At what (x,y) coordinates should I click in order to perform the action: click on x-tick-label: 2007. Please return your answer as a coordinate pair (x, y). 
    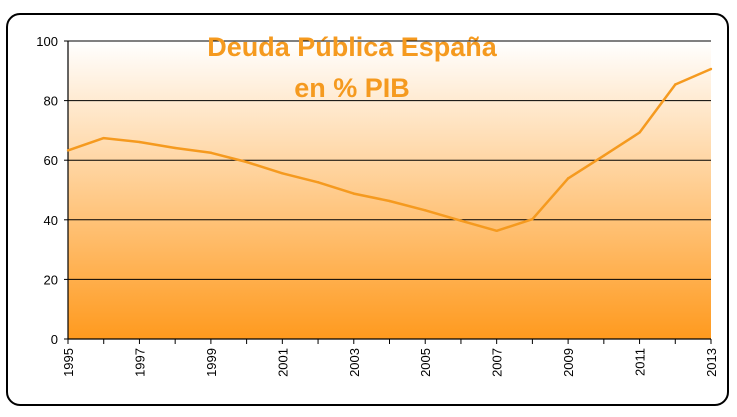
    Looking at the image, I should click on (497, 362).